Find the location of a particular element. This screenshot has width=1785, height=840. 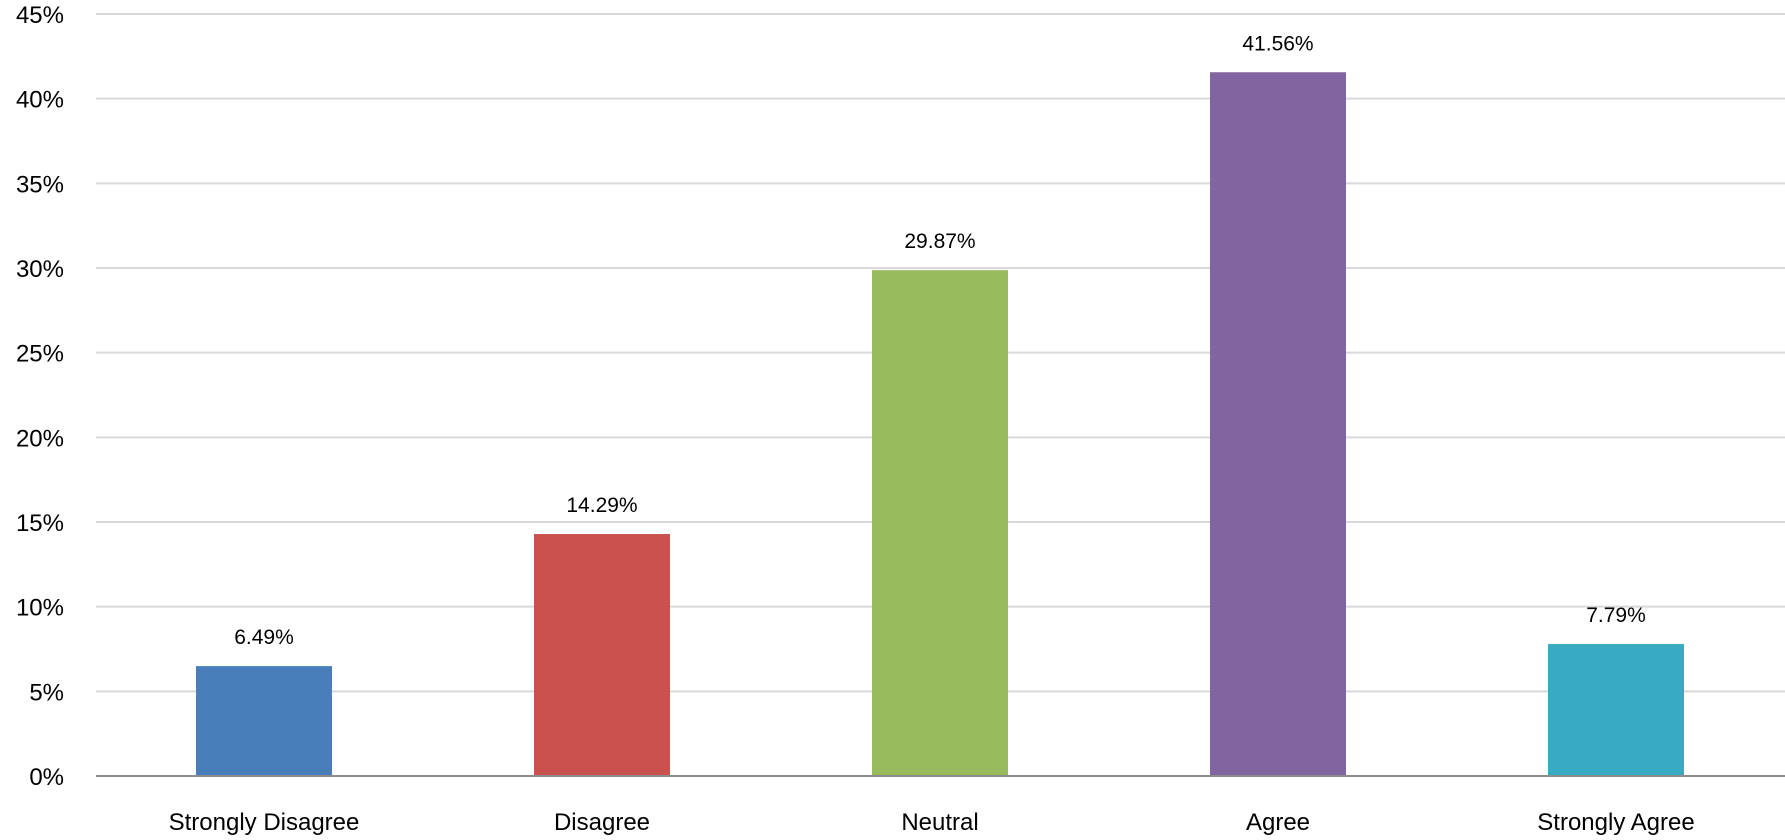

y-tick-label: 5% is located at coordinates (46, 692).